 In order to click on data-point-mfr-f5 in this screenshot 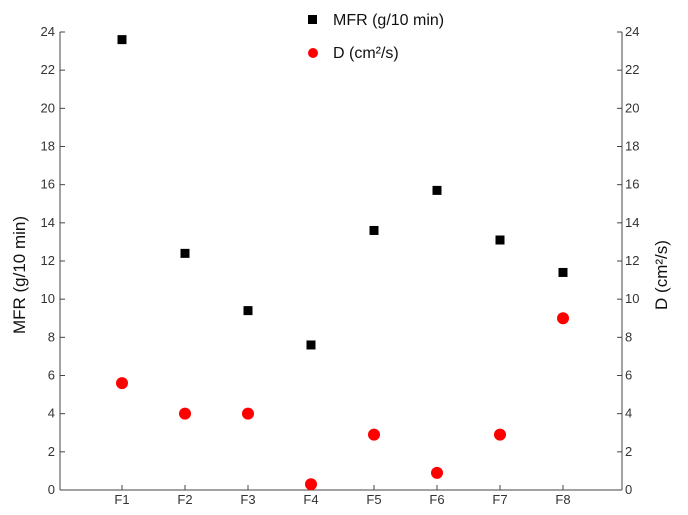, I will do `click(374, 230)`.